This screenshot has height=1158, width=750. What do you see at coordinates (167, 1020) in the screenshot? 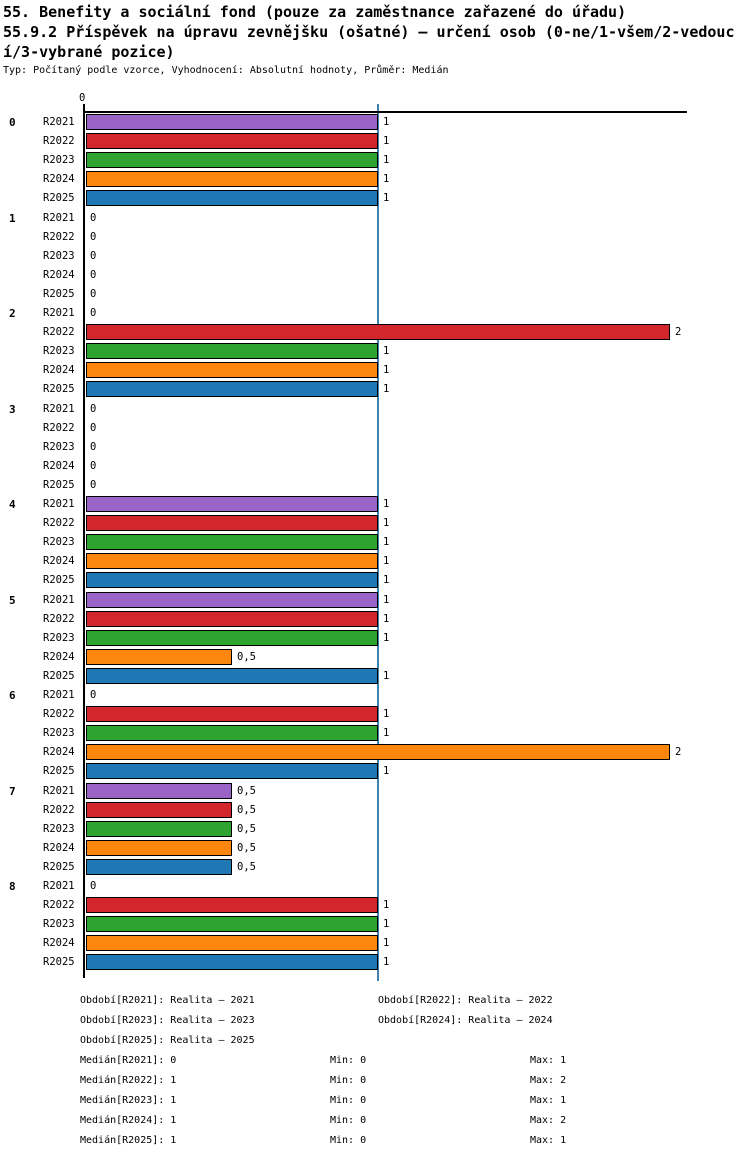
I see `legend-period-entry: Období[R2023]: Realita – 2023` at bounding box center [167, 1020].